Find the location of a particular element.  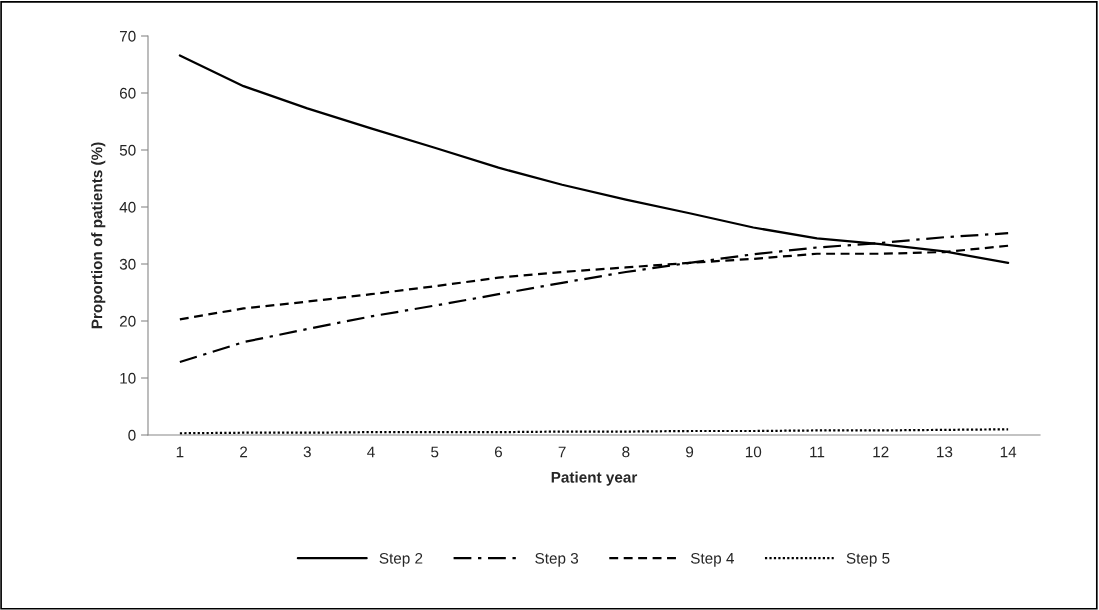

y-axis-title: Proportion of patients (%) is located at coordinates (98, 235).